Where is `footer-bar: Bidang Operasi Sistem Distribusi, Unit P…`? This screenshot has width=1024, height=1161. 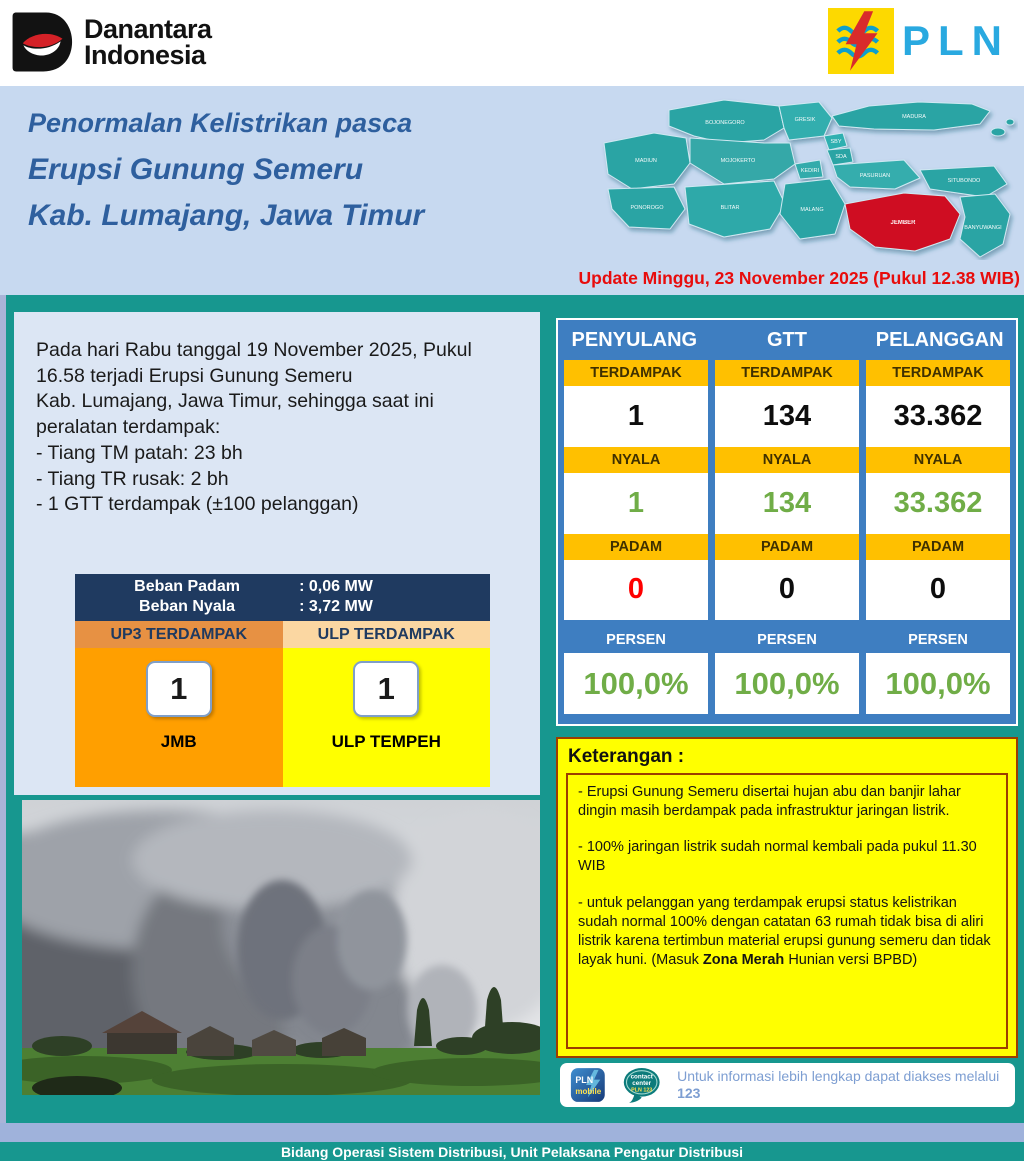 footer-bar: Bidang Operasi Sistem Distribusi, Unit P… is located at coordinates (512, 1151).